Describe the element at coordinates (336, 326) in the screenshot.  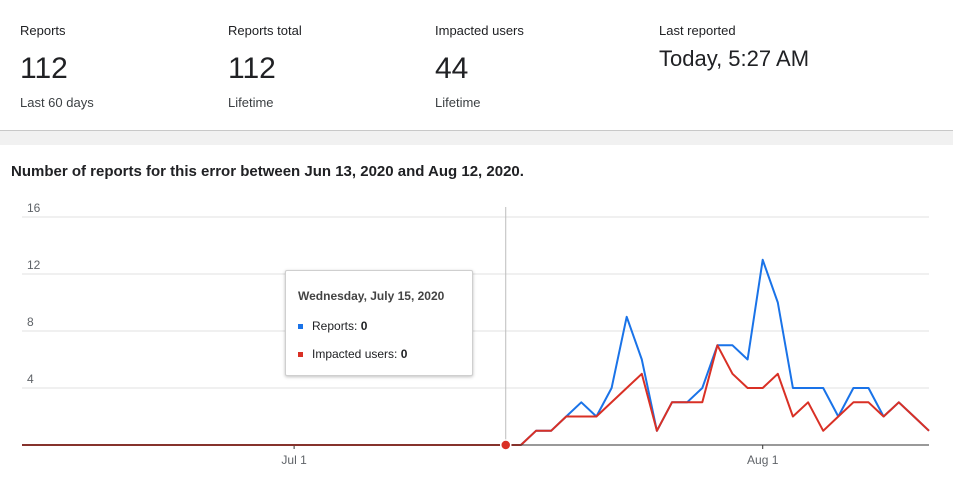
I see `tooltip-reports-label: Reports:` at that location.